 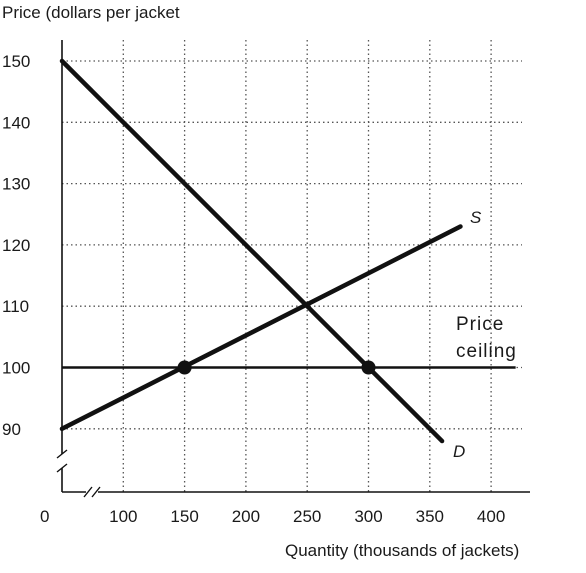 I want to click on y-tick-label-100: 100, so click(x=16, y=368).